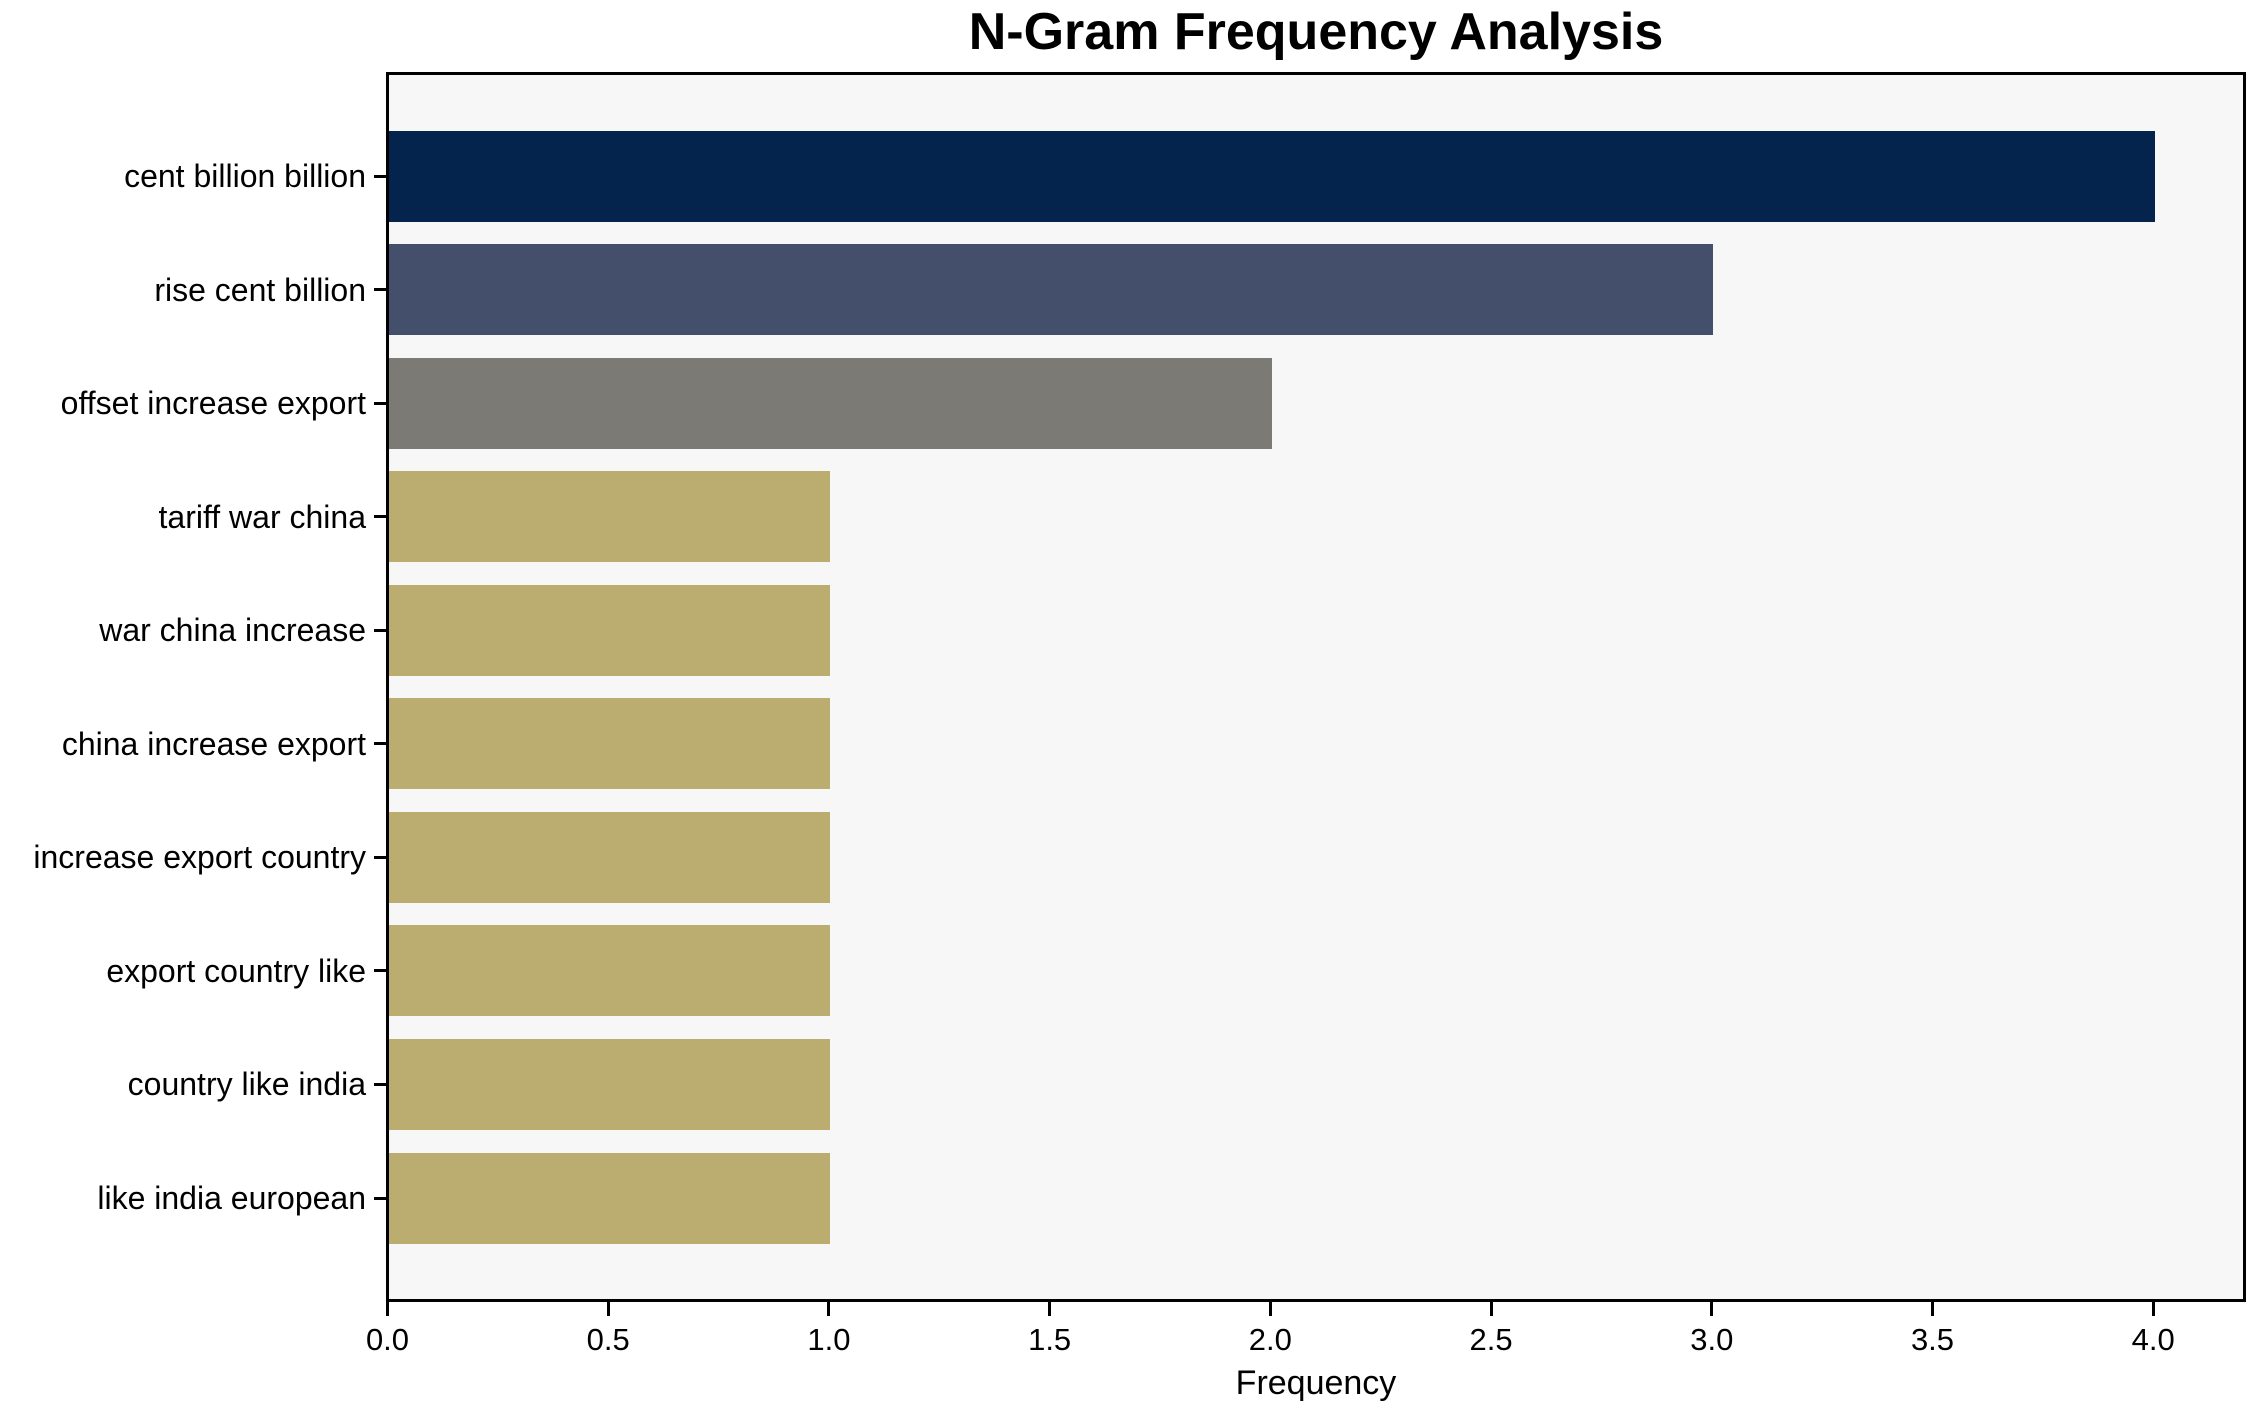 The width and height of the screenshot is (2266, 1414). Describe the element at coordinates (387, 1339) in the screenshot. I see `x-tick-label: 0.0` at that location.